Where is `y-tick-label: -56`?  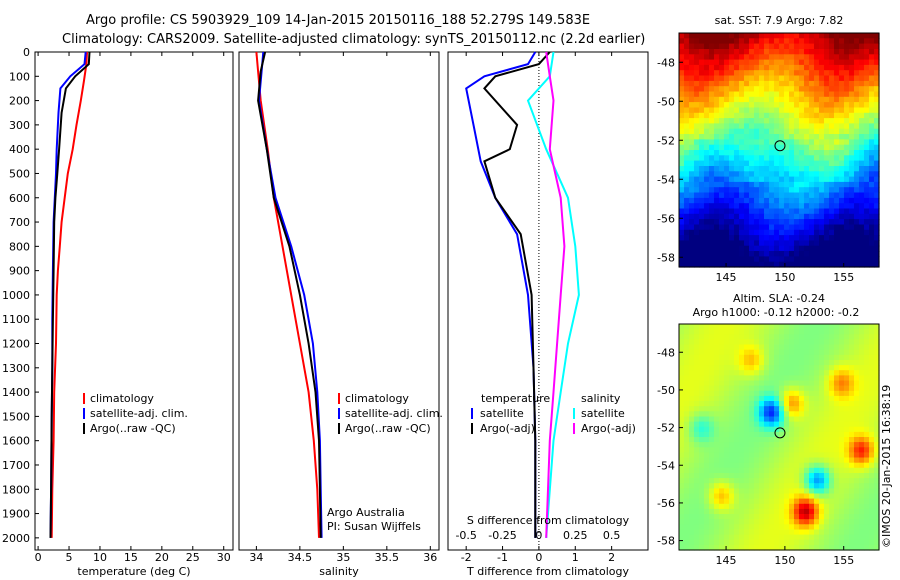 y-tick-label: -56 is located at coordinates (666, 218).